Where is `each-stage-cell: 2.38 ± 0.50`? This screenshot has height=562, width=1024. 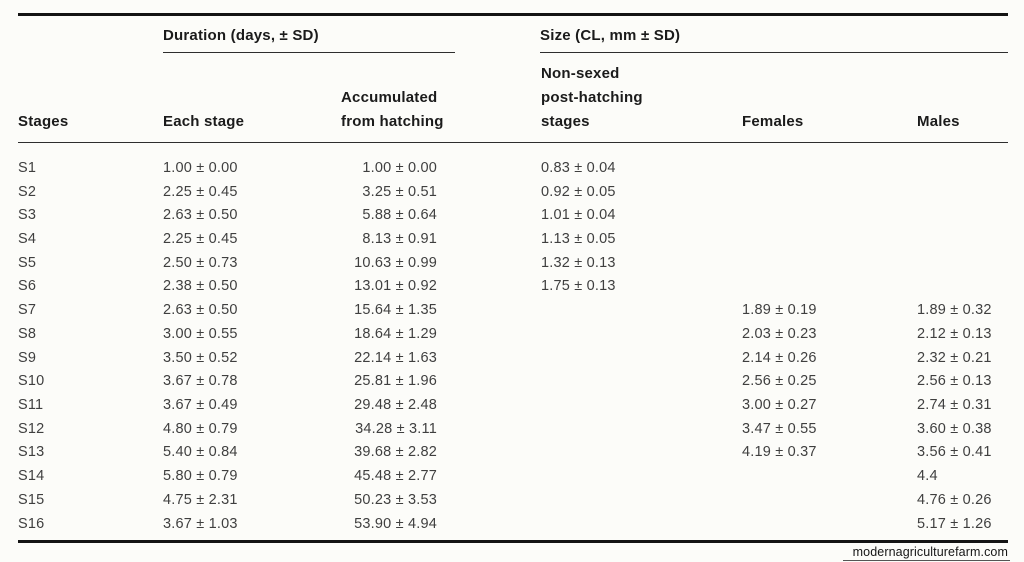 each-stage-cell: 2.38 ± 0.50 is located at coordinates (200, 286).